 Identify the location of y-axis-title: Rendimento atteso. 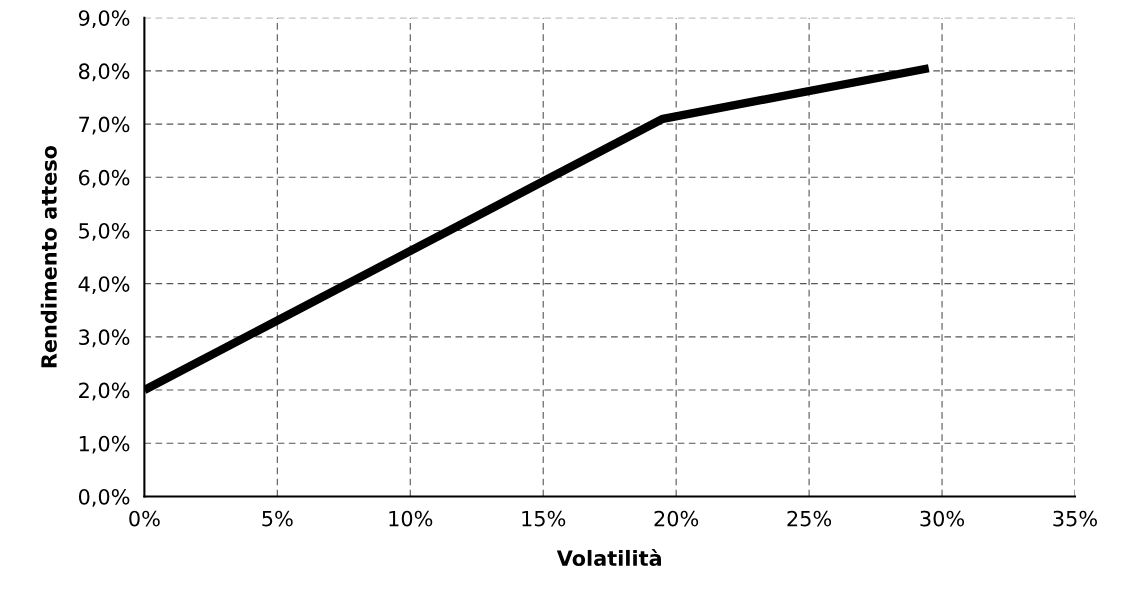
(48, 256).